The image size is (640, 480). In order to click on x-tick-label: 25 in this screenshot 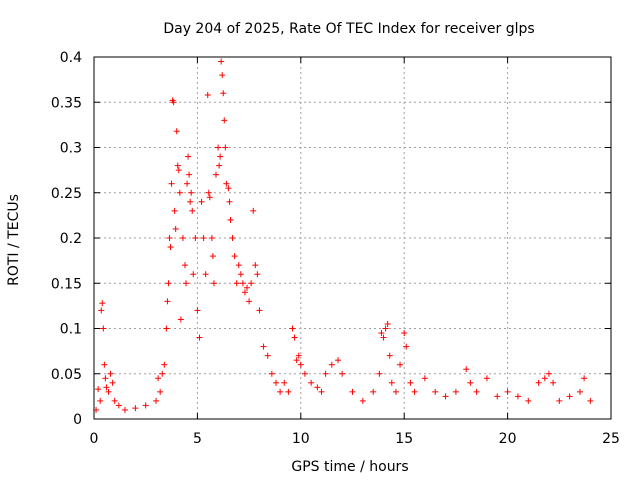, I will do `click(611, 439)`.